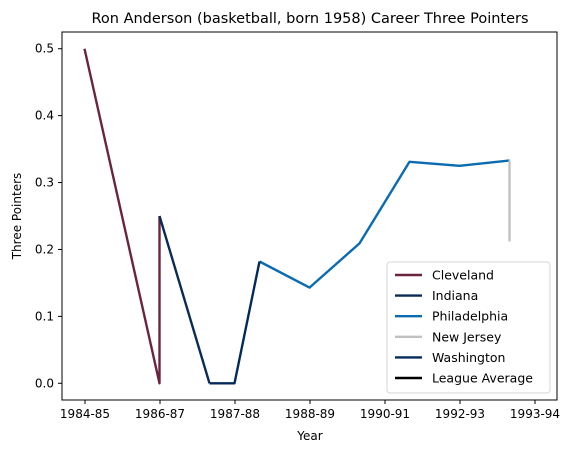 This screenshot has width=573, height=453. What do you see at coordinates (44, 183) in the screenshot?
I see `y-tick-label: 0.3` at bounding box center [44, 183].